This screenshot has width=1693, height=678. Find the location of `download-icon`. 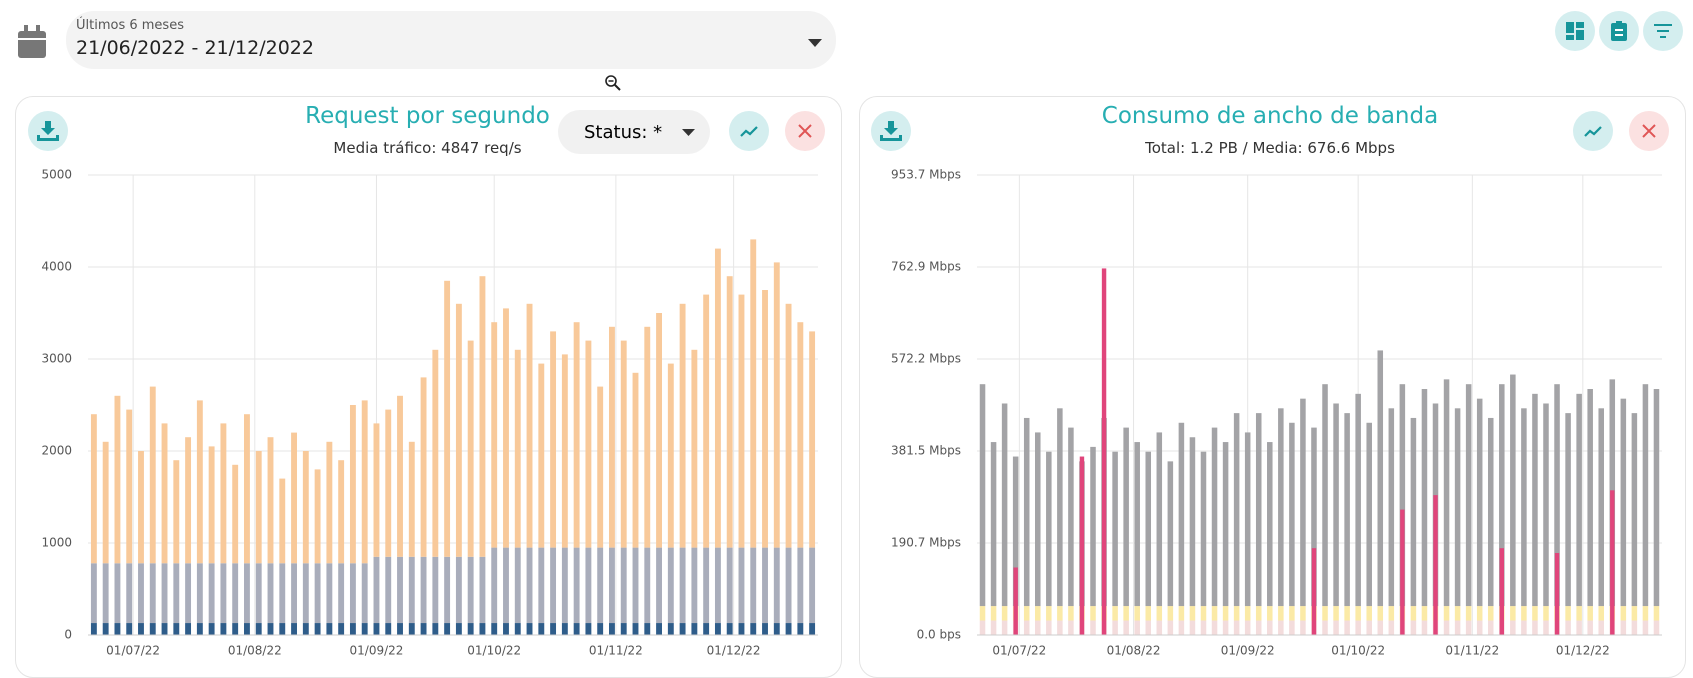

download-icon is located at coordinates (891, 131).